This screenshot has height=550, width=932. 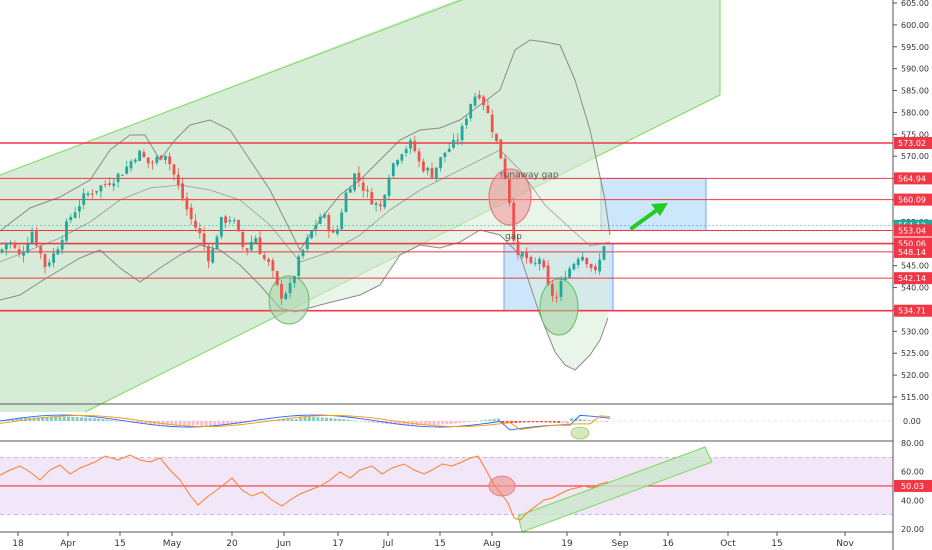 What do you see at coordinates (659, 209) in the screenshot?
I see `arrow-head` at bounding box center [659, 209].